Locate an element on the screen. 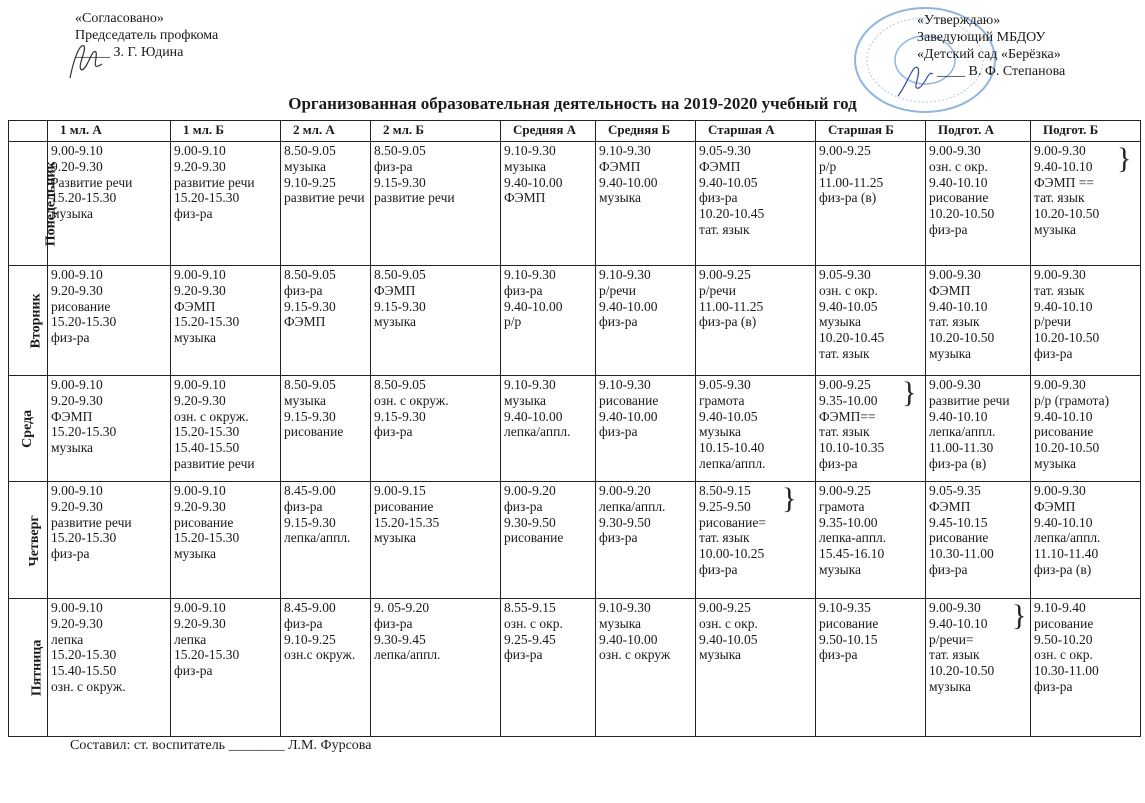 The image size is (1145, 803). column-header: 2 мл. Б is located at coordinates (435, 131).